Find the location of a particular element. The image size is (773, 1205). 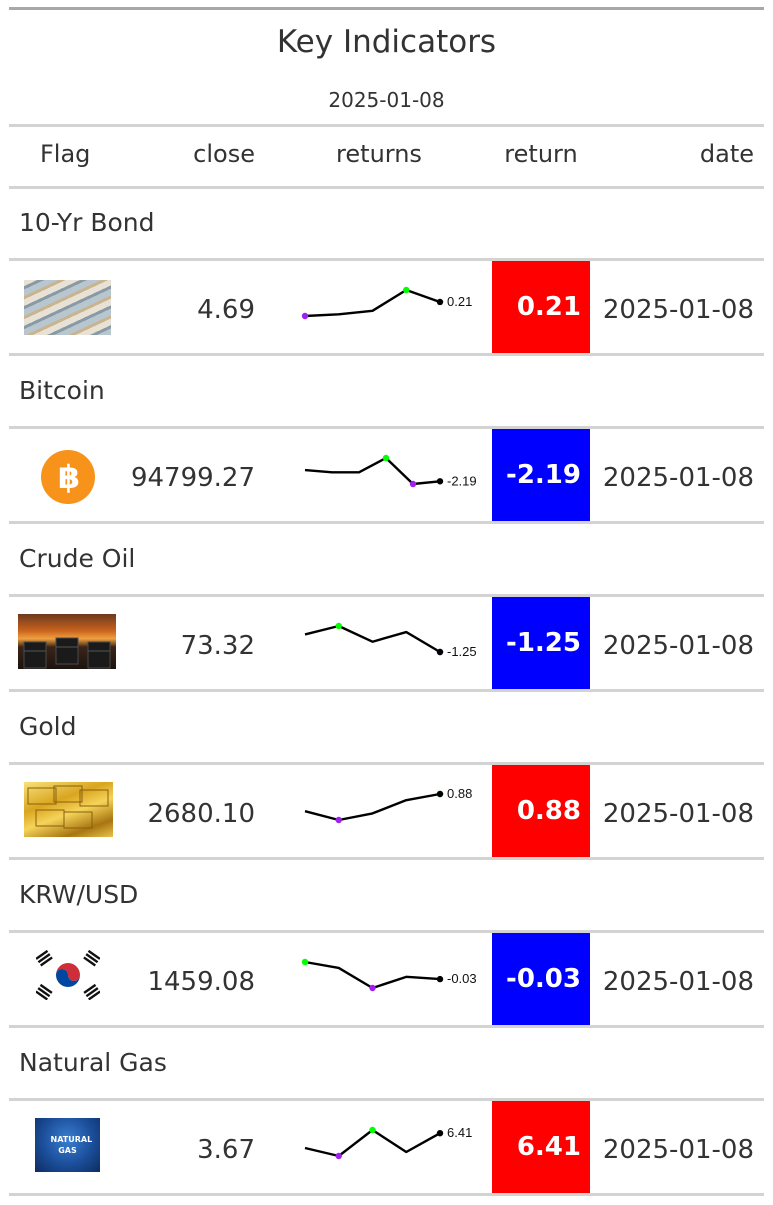

natural-gas-icon: NATURAL GAS is located at coordinates (67, 1145).